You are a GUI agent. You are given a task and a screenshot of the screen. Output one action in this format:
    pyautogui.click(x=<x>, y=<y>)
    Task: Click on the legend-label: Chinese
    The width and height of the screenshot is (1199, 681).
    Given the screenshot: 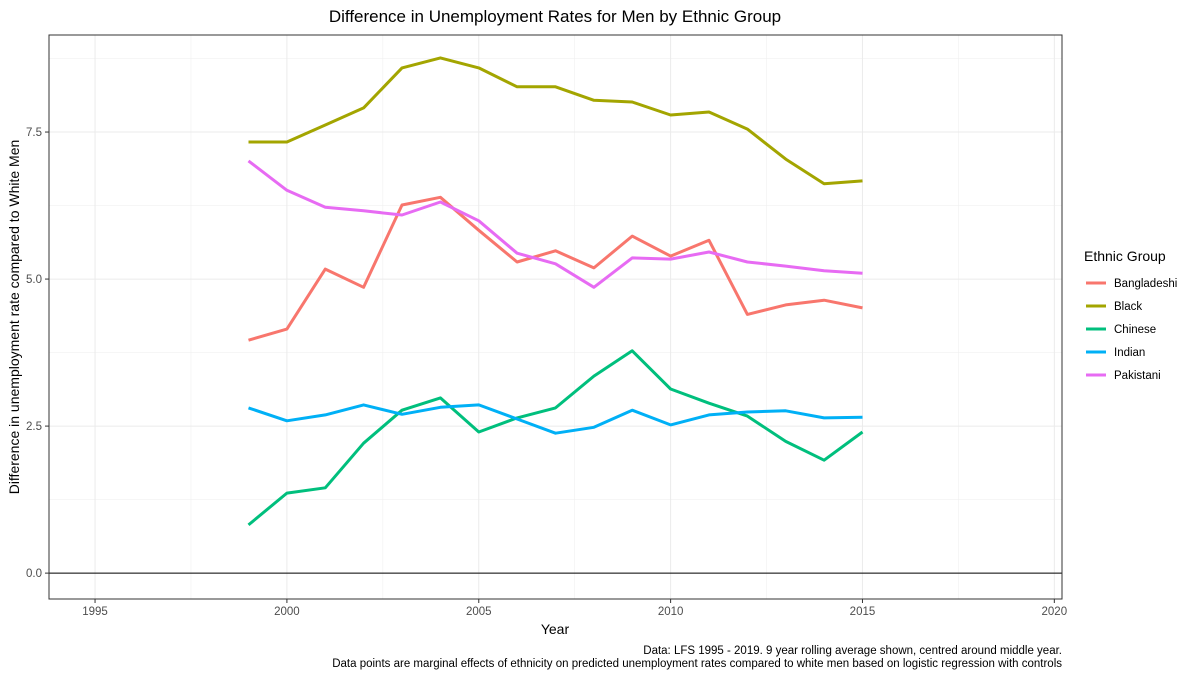 What is the action you would take?
    pyautogui.click(x=1135, y=330)
    